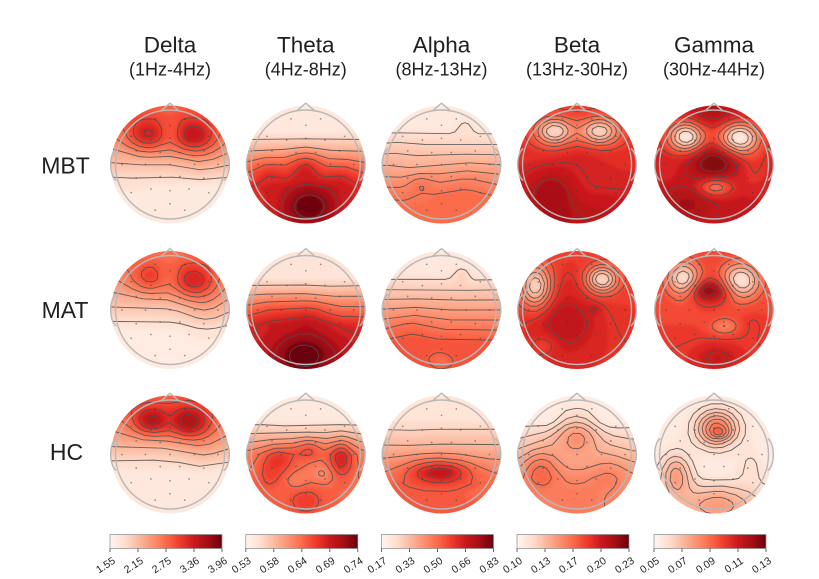 The image size is (819, 579). What do you see at coordinates (714, 70) in the screenshot?
I see `svg-text: (30Hz-44Hz)` at bounding box center [714, 70].